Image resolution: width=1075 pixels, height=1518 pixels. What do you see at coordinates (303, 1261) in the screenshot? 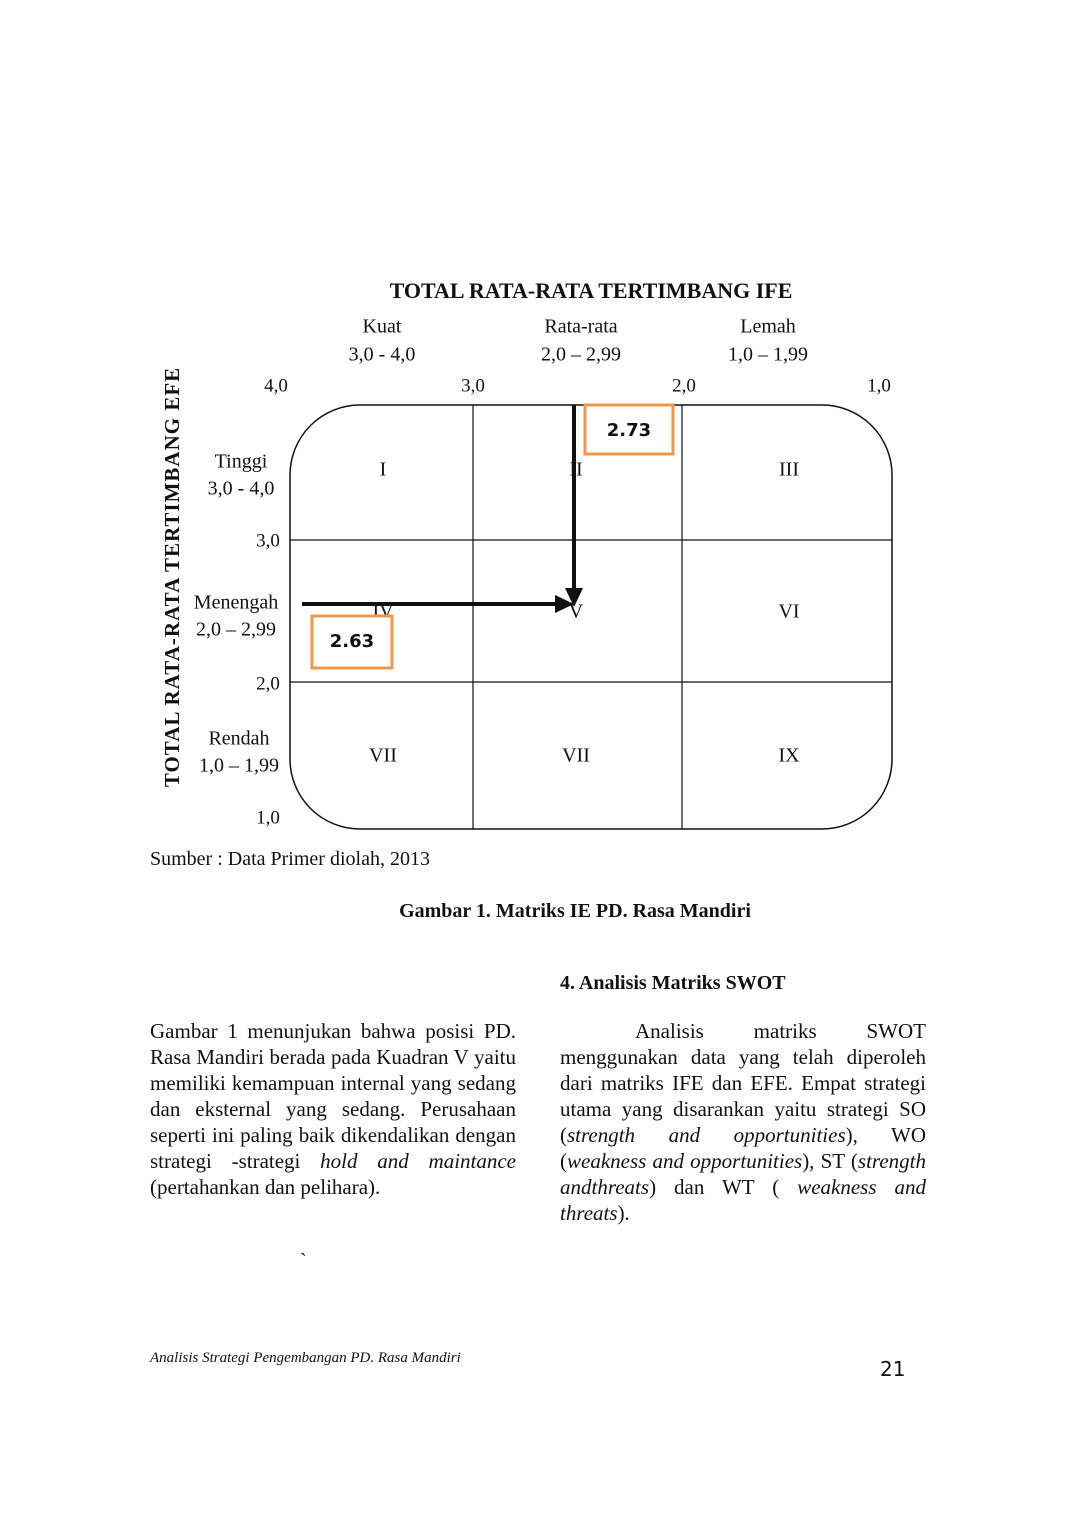
I see `stray-mark: `` at bounding box center [303, 1261].